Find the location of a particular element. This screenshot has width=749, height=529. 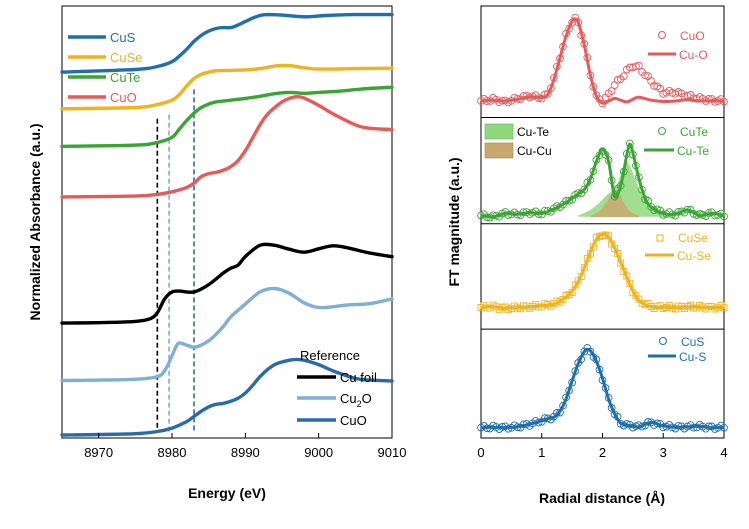

exafs-x-ticks: 0 1 2 3 4 is located at coordinates (602, 446).